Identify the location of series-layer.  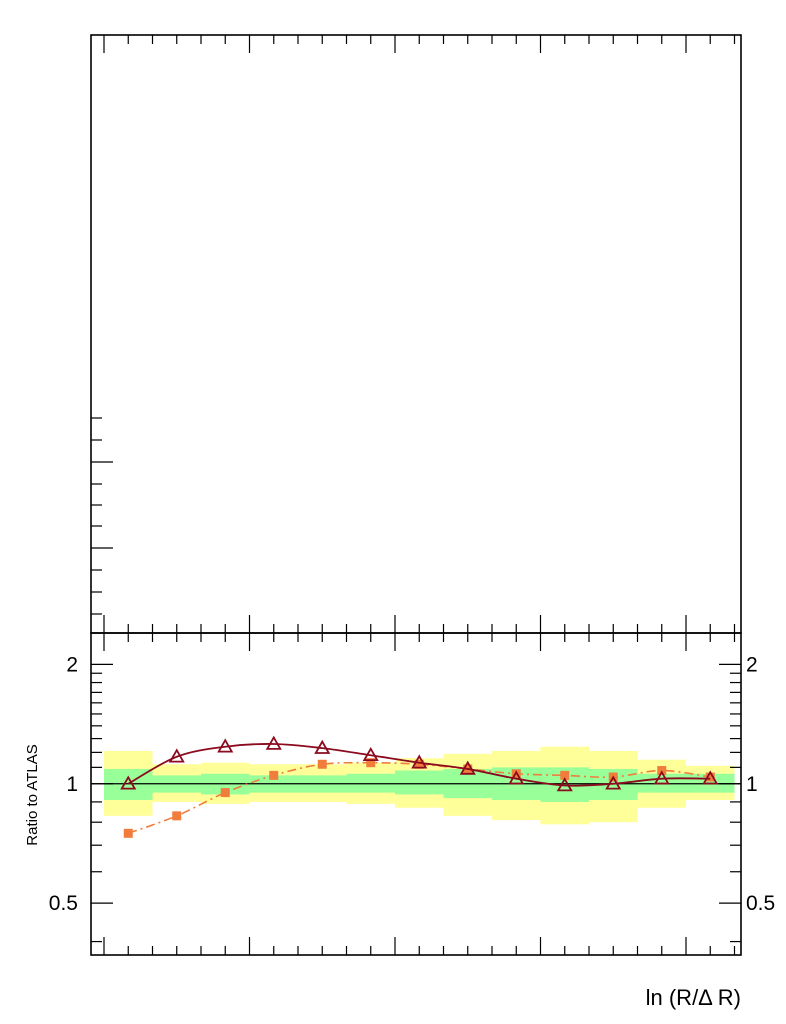
(419, 786).